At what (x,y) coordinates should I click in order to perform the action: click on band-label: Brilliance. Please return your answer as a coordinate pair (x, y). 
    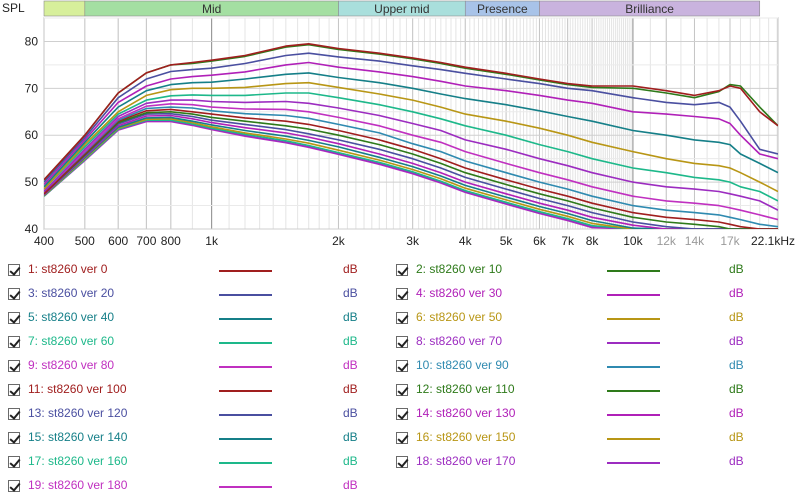
    Looking at the image, I should click on (649, 9).